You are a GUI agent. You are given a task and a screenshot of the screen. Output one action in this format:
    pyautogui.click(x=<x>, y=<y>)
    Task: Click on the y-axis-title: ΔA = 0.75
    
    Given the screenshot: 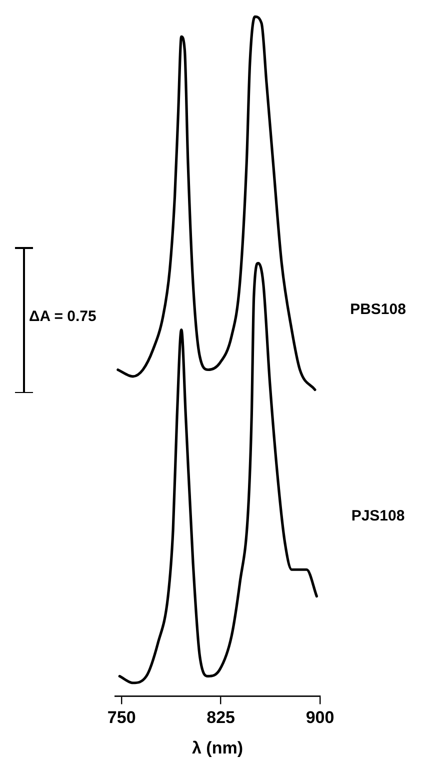 What is the action you would take?
    pyautogui.click(x=62, y=316)
    